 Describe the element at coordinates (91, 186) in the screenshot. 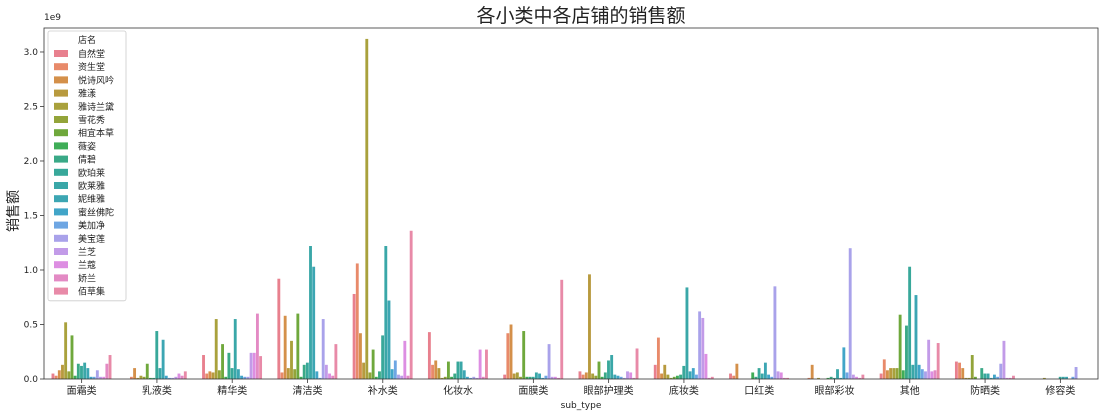

I see `legend-label: 欧莱雅` at that location.